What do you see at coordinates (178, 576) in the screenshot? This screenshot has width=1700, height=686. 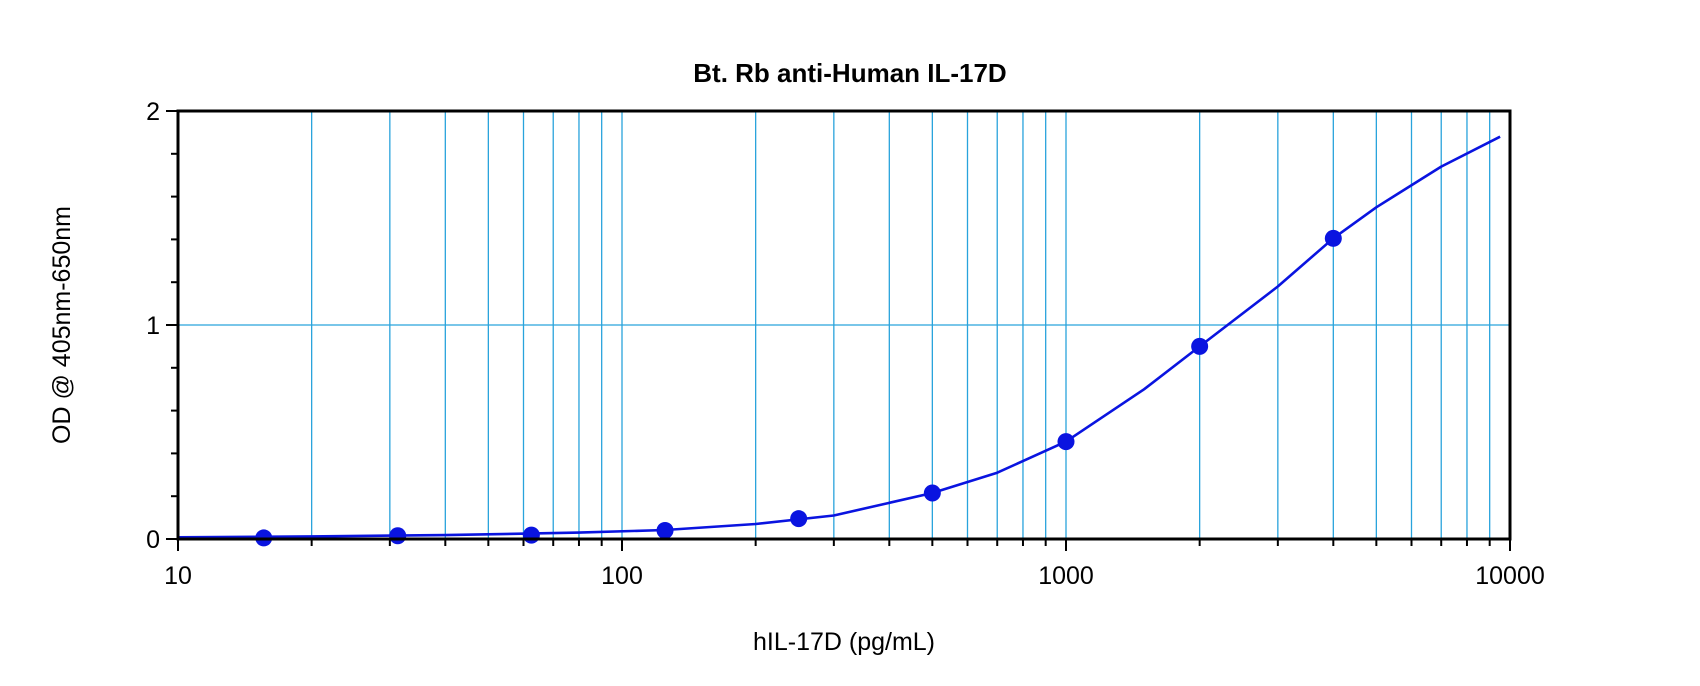 I see `x-tick-label: 10` at bounding box center [178, 576].